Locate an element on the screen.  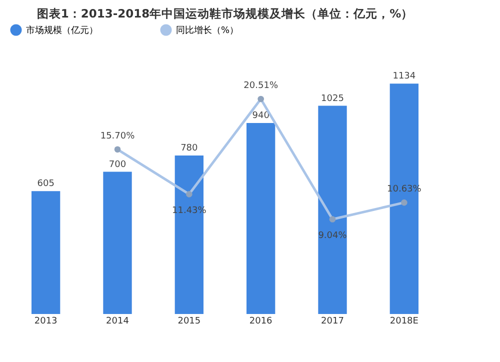
x-tick-label: 2016 is located at coordinates (261, 321).